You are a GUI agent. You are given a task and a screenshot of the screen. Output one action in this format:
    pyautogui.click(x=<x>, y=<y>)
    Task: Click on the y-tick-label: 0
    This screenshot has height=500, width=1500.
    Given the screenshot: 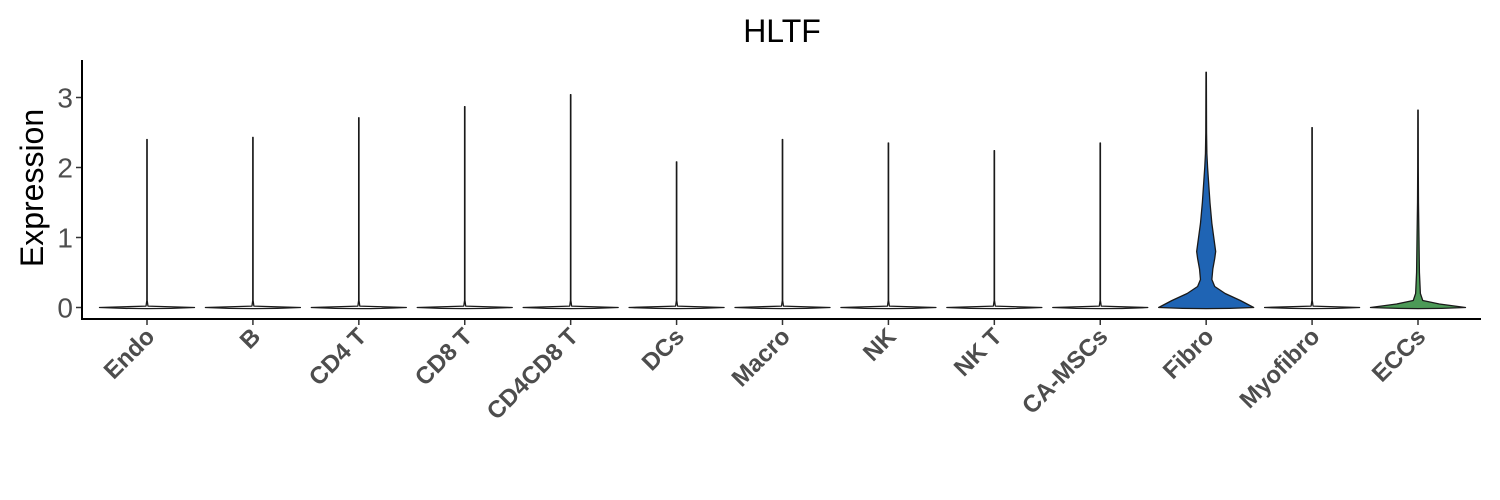 What is the action you would take?
    pyautogui.click(x=65, y=308)
    